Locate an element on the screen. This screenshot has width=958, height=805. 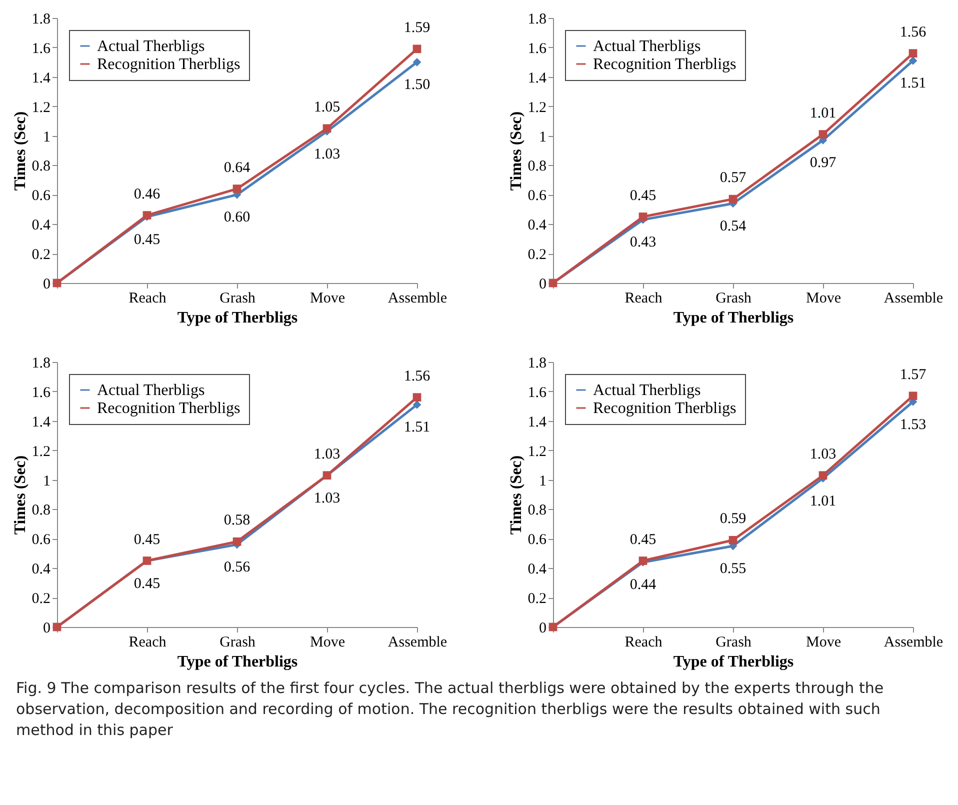
data-label: 0.46 is located at coordinates (147, 194).